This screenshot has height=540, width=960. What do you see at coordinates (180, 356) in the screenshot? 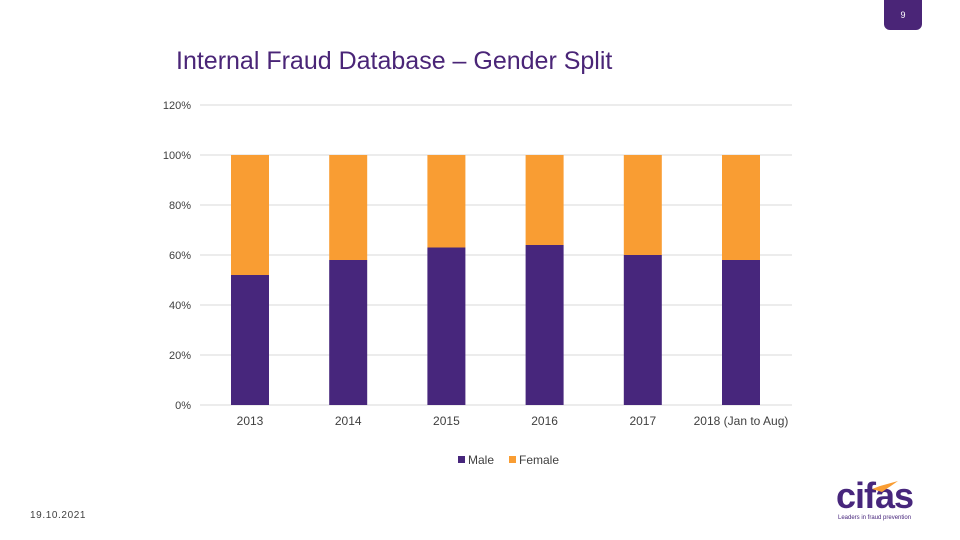
I see `y-tick-label: 20%` at bounding box center [180, 356].